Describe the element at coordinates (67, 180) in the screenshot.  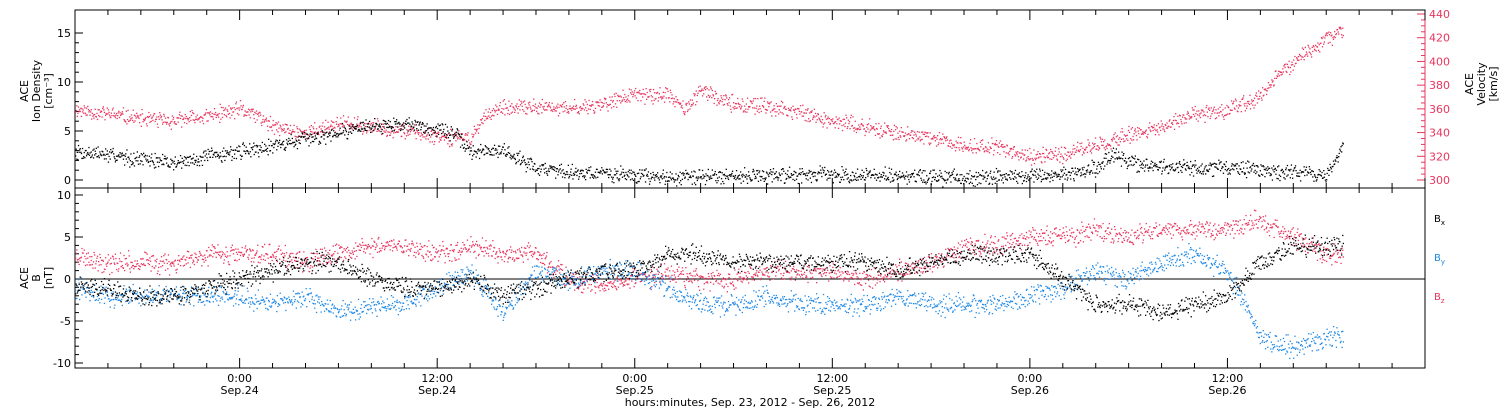
I see `top-left-tick-label: 0` at that location.